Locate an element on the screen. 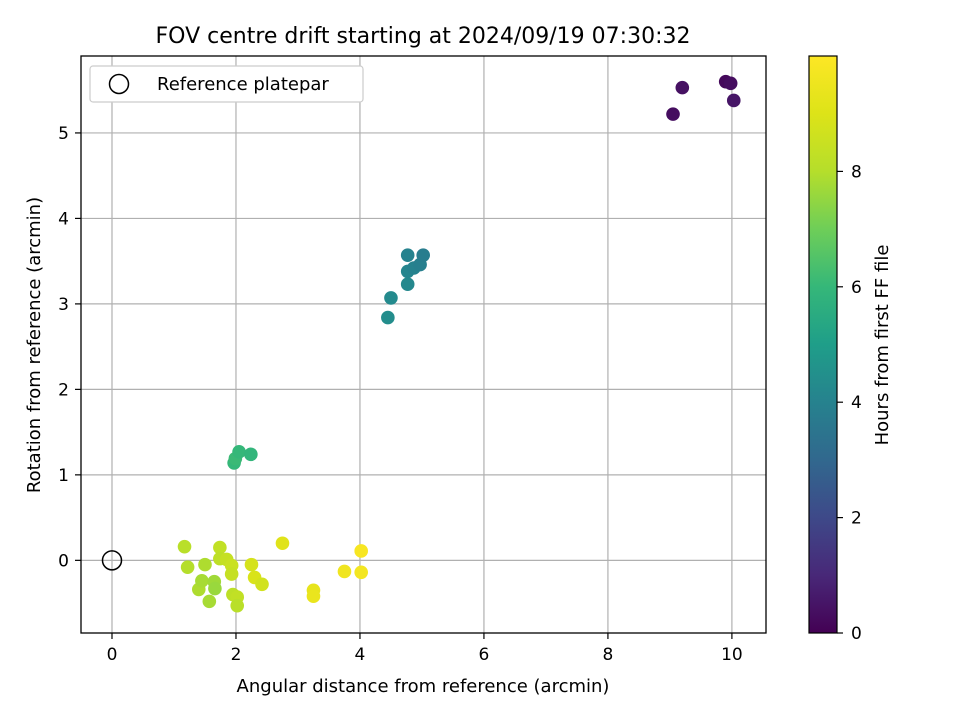  y-tick-label-0: 0 is located at coordinates (63, 561).